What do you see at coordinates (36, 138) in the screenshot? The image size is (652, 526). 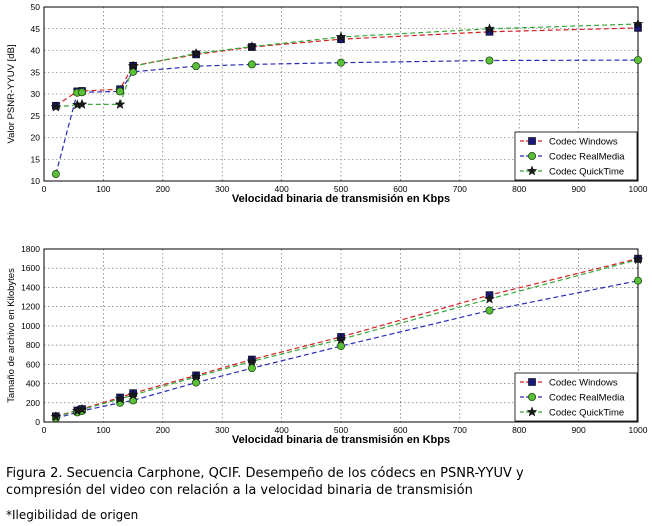 I see `y-tick-label: 20` at bounding box center [36, 138].